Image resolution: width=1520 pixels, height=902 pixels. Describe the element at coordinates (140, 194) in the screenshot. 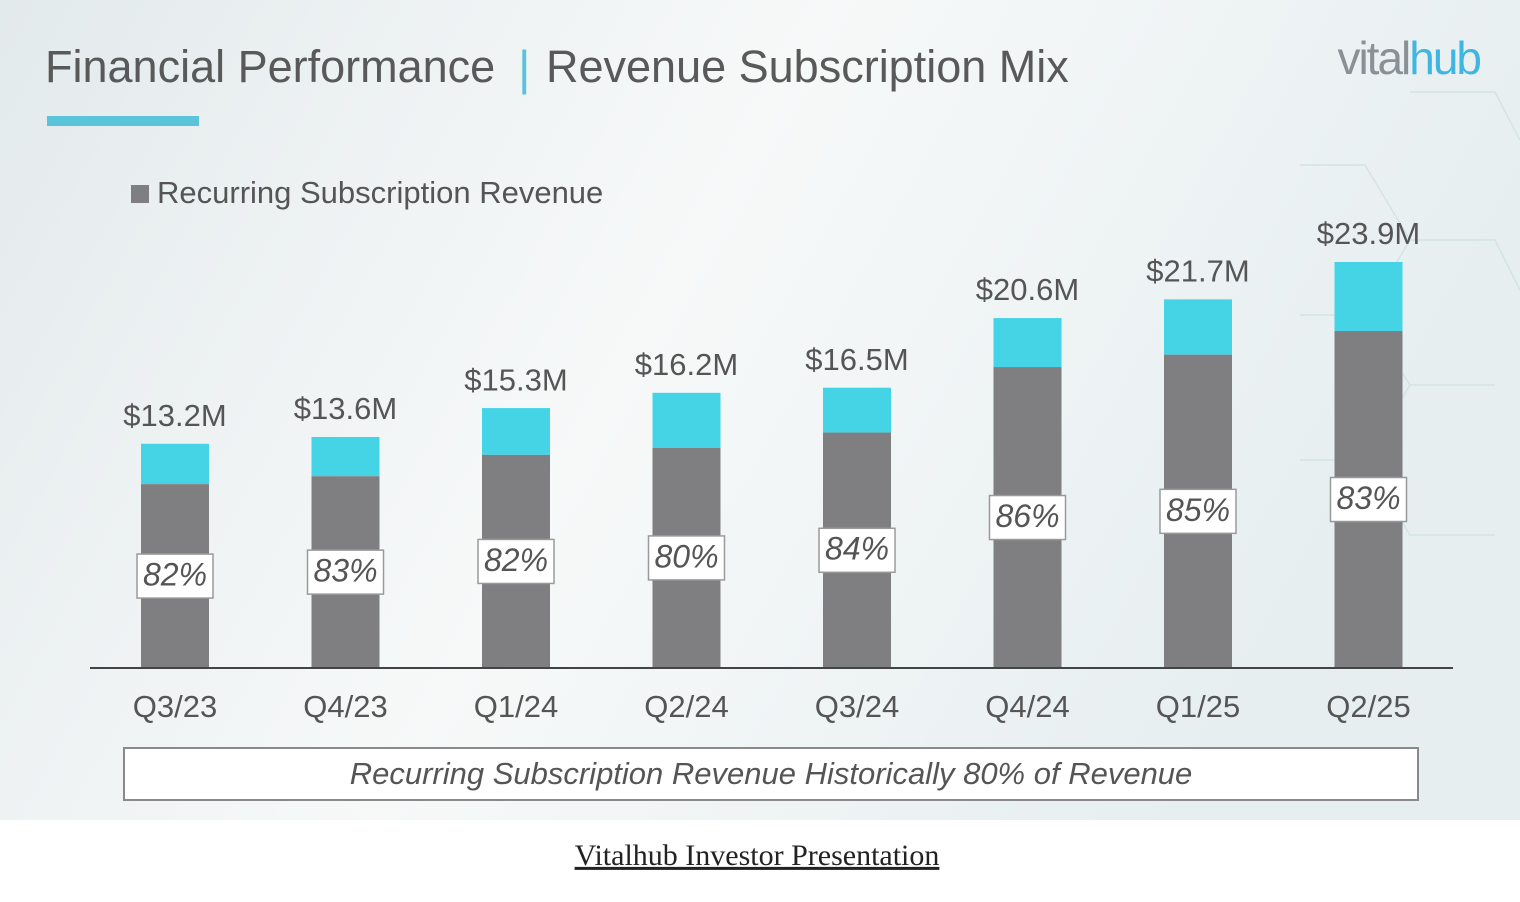

I see `legend-swatch` at that location.